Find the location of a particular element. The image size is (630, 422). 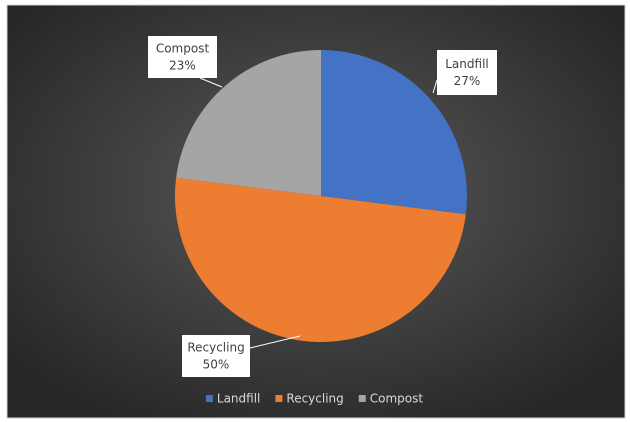

data-label-value: 50% is located at coordinates (216, 365).